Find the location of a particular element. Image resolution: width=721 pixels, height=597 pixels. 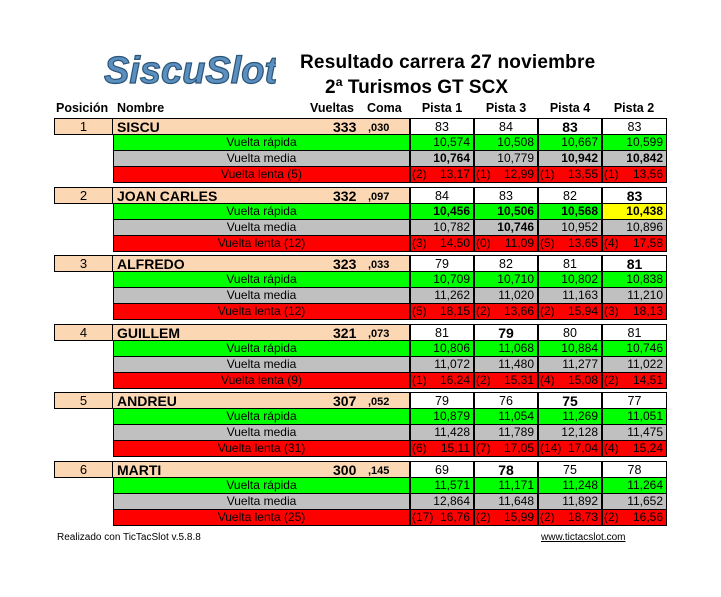

average-lap-cell: 11,020 is located at coordinates (506, 296).